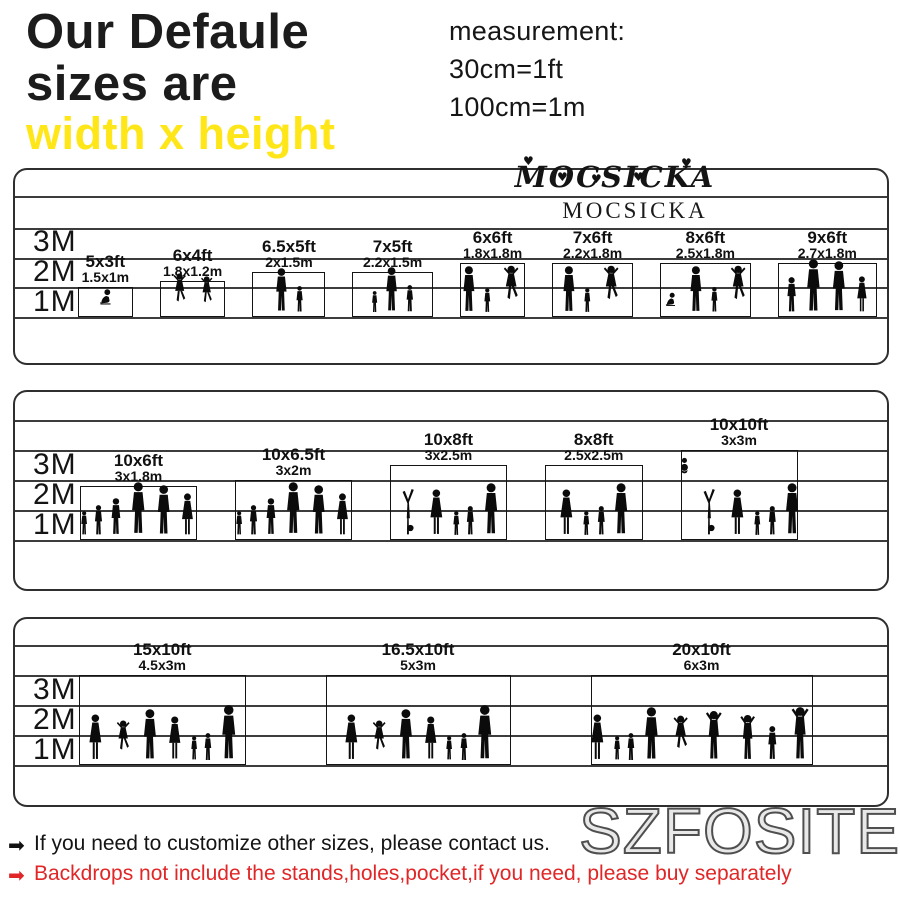 The width and height of the screenshot is (900, 900). Describe the element at coordinates (594, 447) in the screenshot. I see `size-label: 8x8ft 2.5x2.5m` at that location.